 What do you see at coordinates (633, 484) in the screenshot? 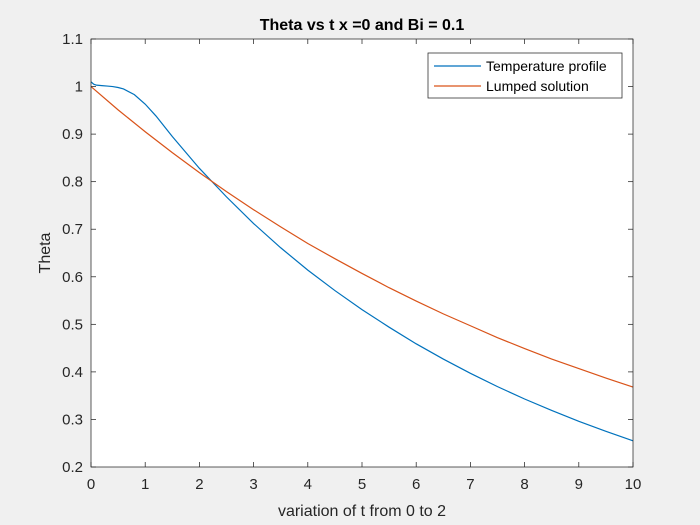
I see `x-tick-label: 10` at bounding box center [633, 484].